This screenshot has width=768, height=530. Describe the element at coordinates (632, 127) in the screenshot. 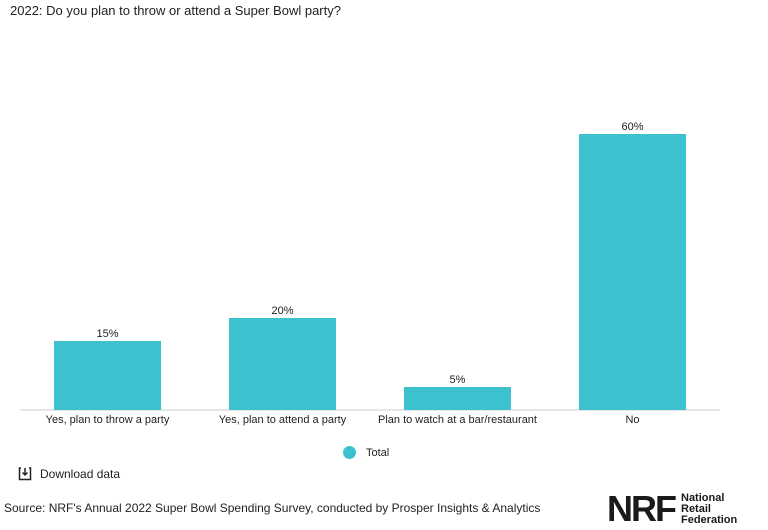

I see `data-label: 60%` at that location.